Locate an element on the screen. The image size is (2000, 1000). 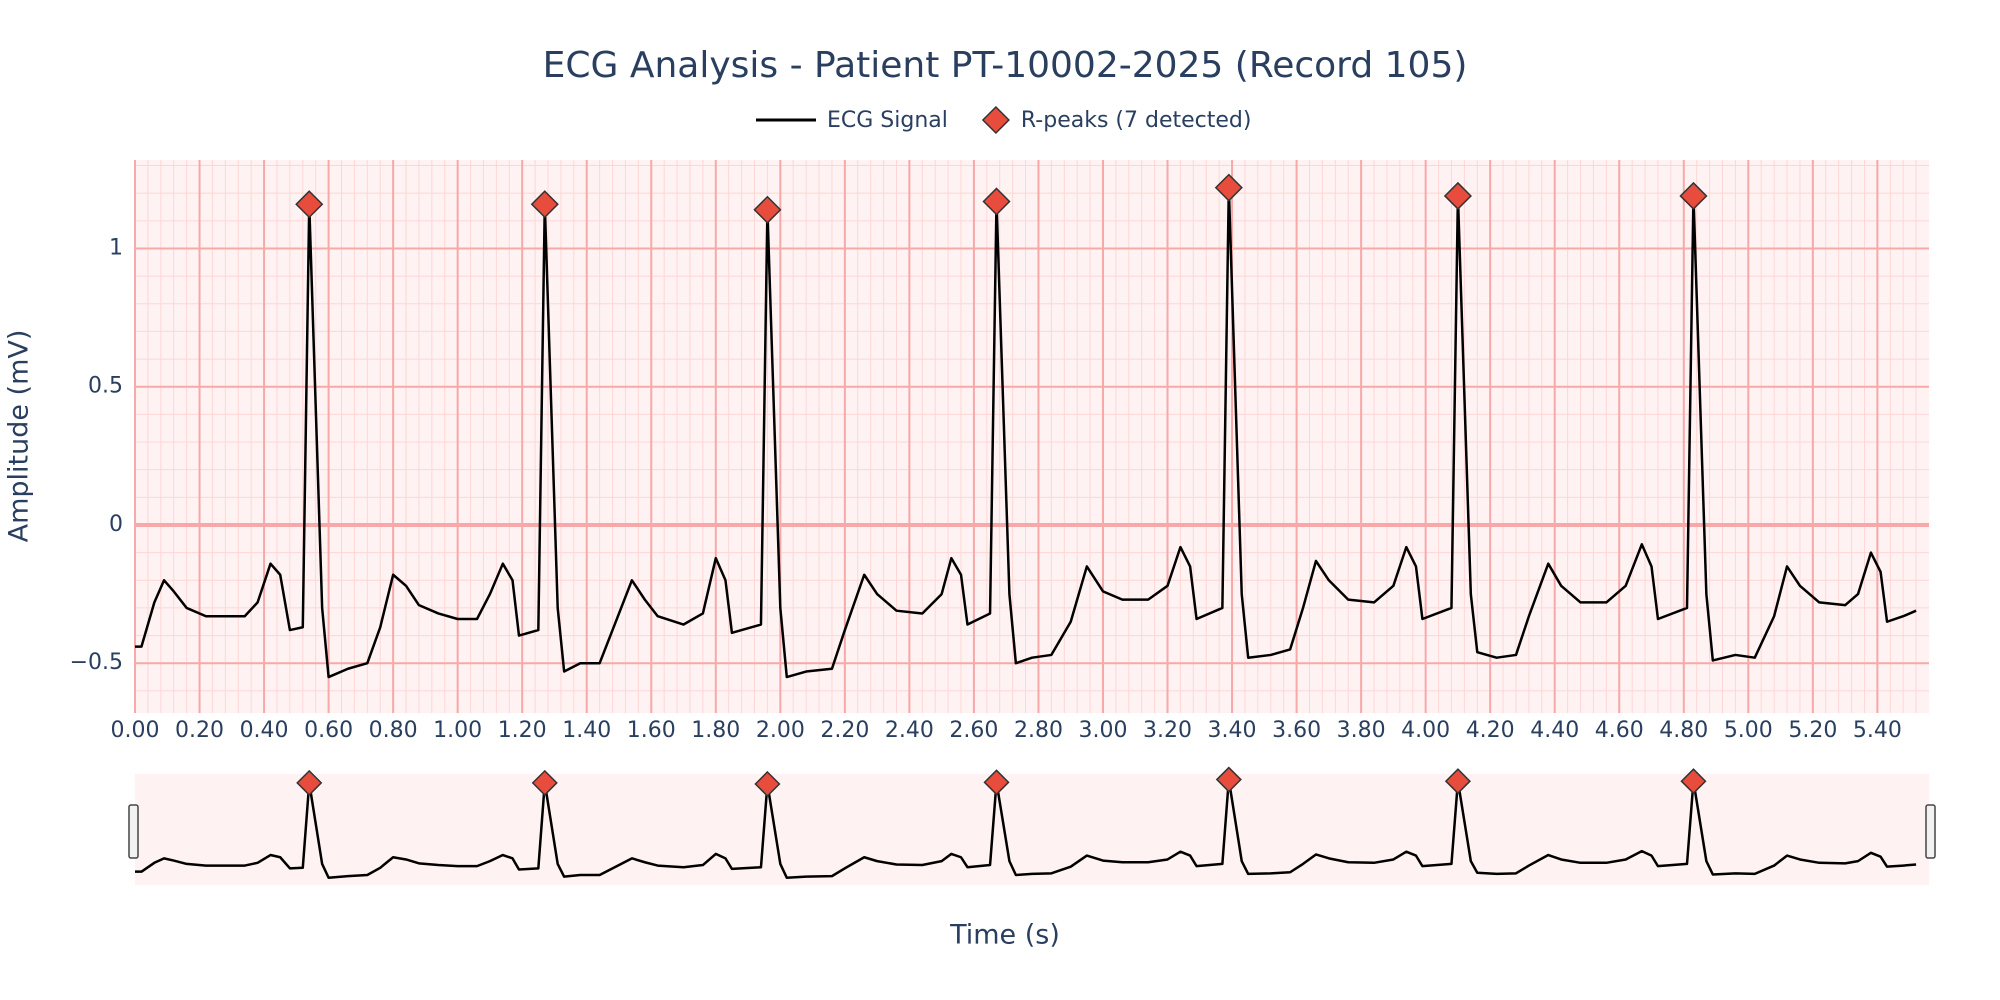
rangeslider-handle-left is located at coordinates (133, 831).